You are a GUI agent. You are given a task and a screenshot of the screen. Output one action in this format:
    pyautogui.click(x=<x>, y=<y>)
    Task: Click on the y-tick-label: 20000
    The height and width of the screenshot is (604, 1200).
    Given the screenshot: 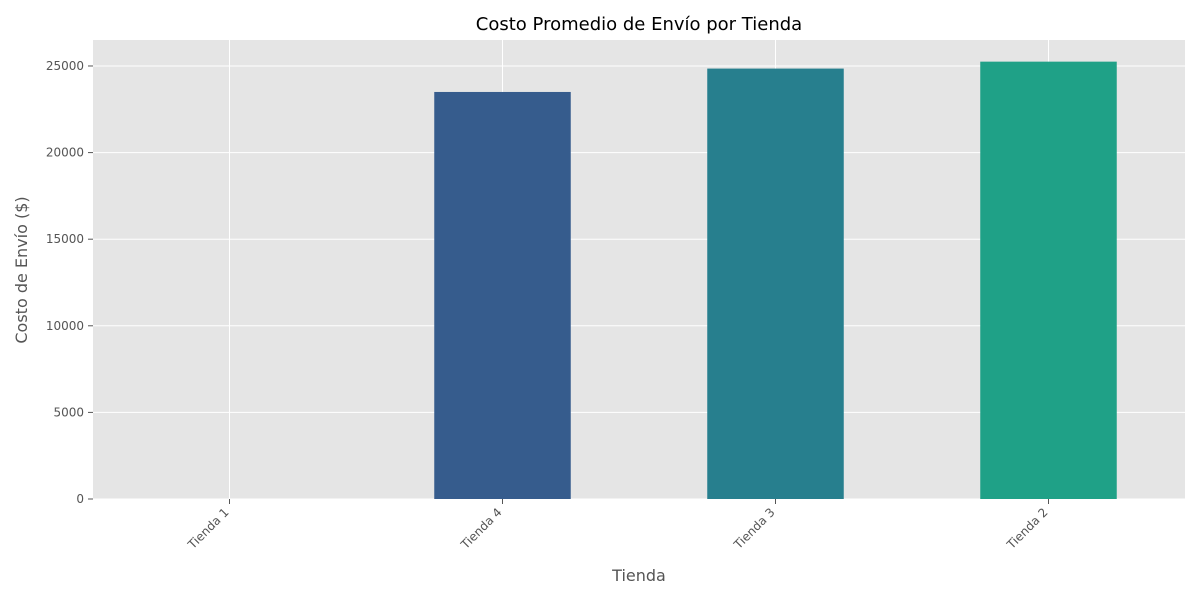 What is the action you would take?
    pyautogui.click(x=65, y=153)
    